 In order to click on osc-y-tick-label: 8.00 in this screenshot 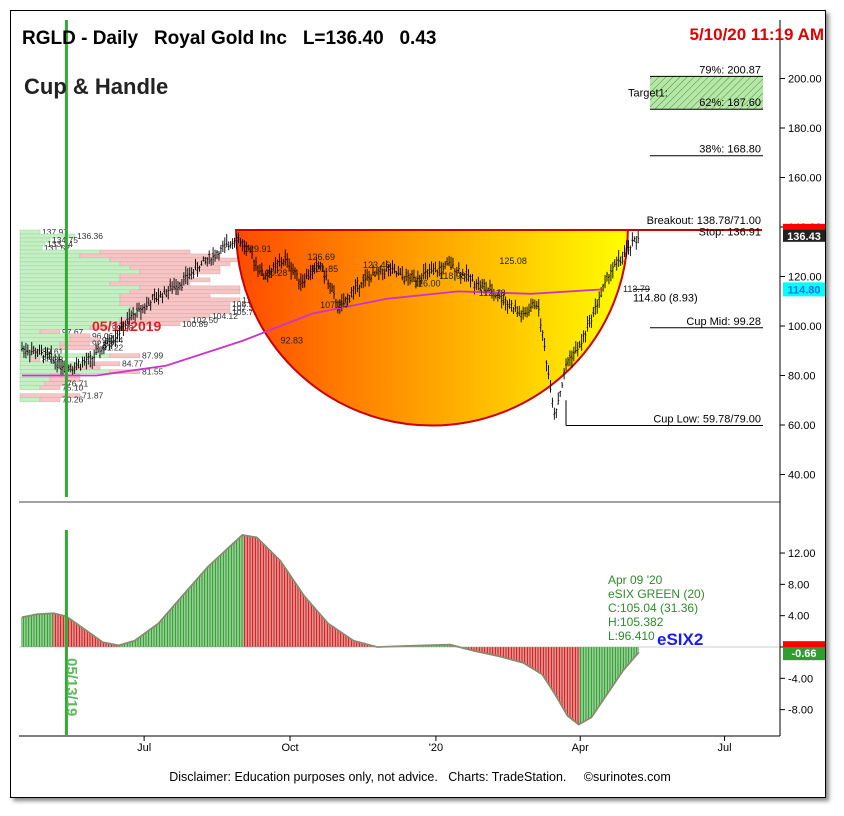, I will do `click(798, 585)`.